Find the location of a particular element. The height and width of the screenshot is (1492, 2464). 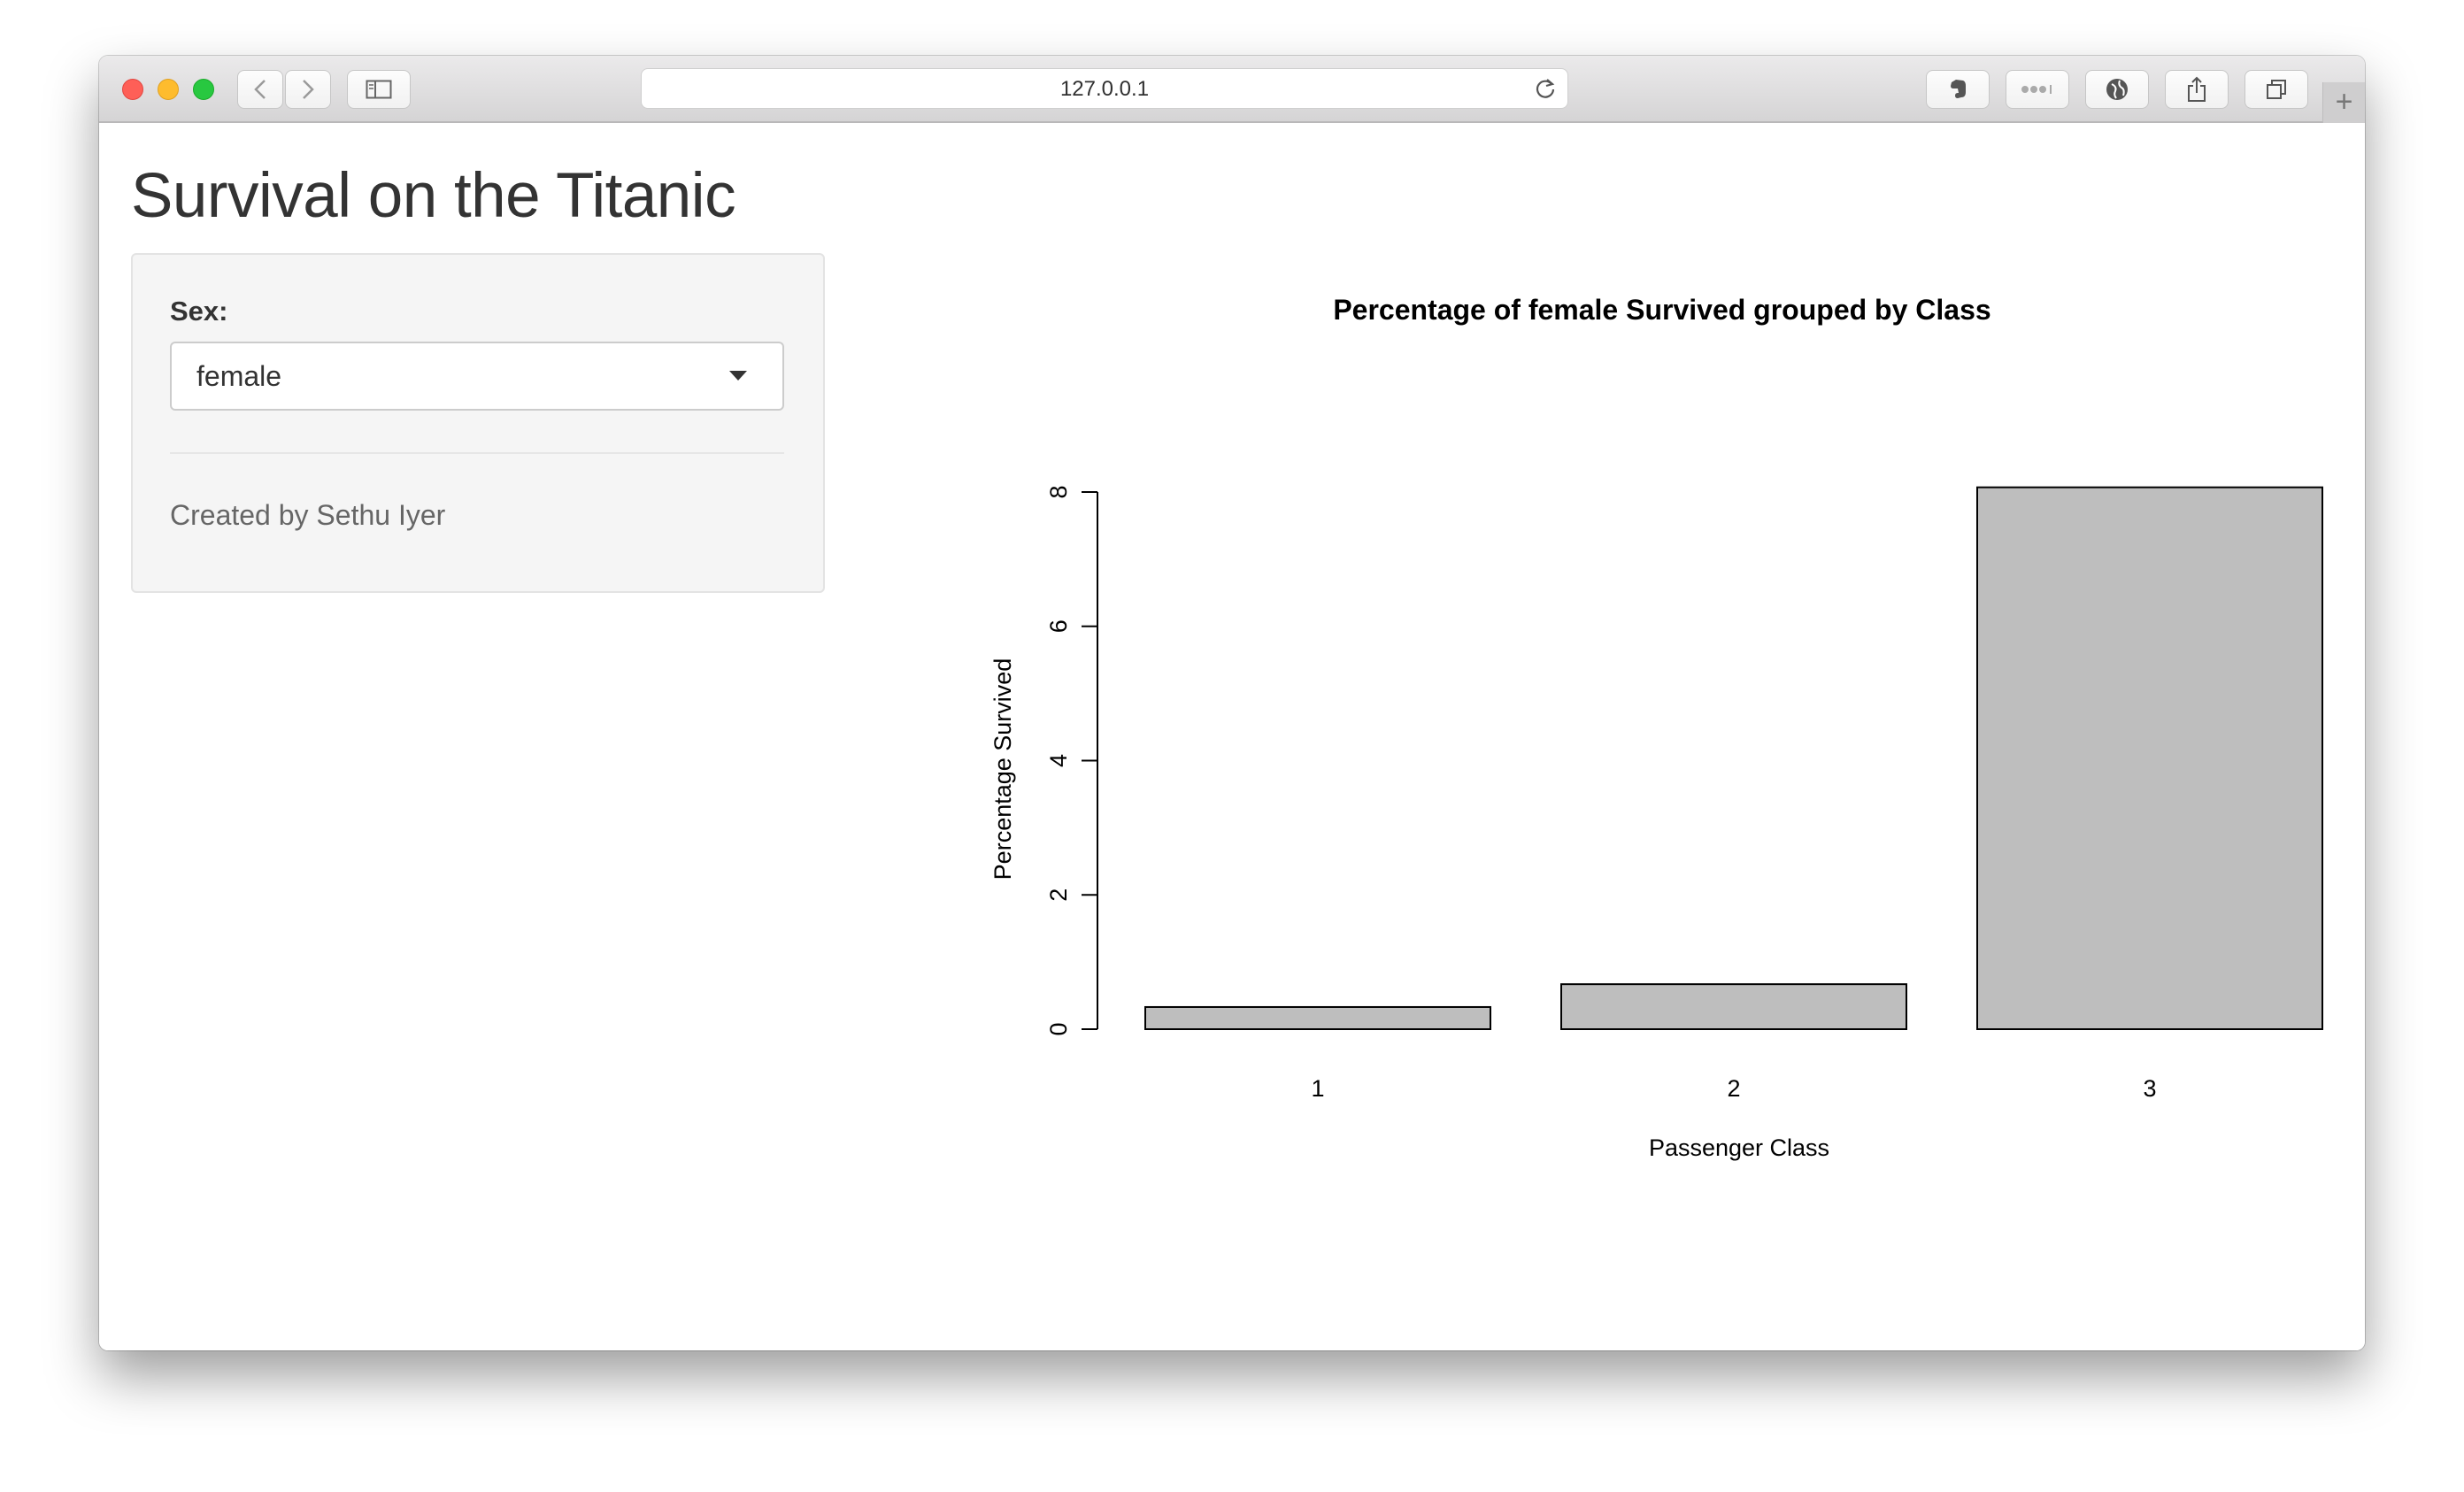

tabs-overview-button is located at coordinates (2276, 89).